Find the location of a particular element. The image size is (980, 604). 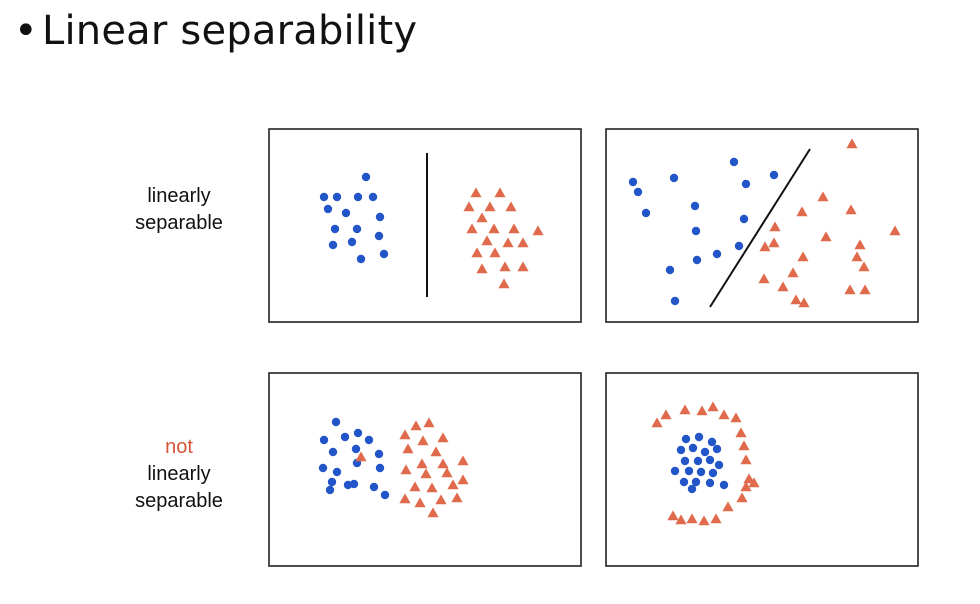

panel-bottom-right is located at coordinates (762, 469).